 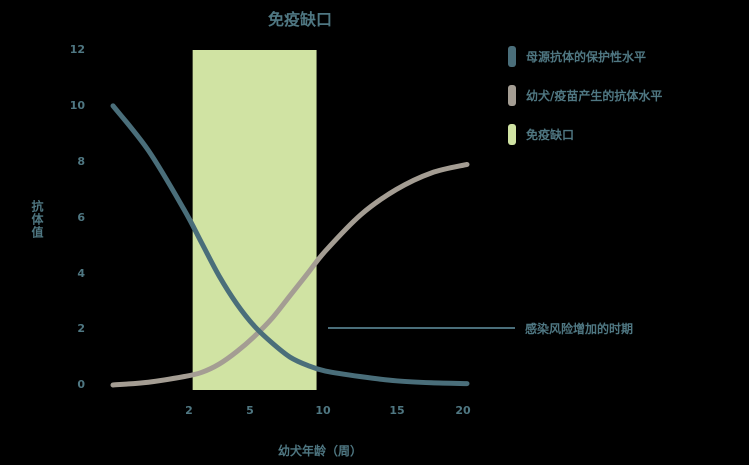 I want to click on y-tick-label: 0, so click(x=81, y=384).